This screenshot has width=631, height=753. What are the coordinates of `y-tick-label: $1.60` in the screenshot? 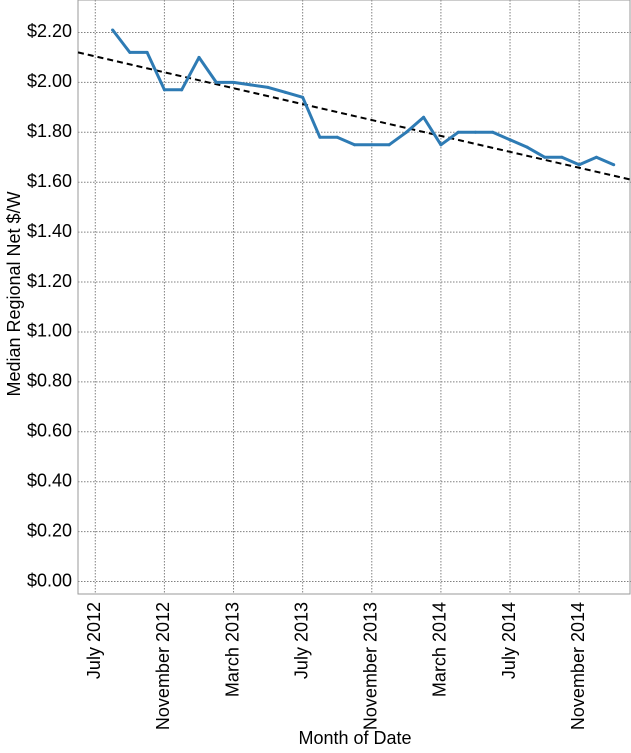 It's located at (49, 181).